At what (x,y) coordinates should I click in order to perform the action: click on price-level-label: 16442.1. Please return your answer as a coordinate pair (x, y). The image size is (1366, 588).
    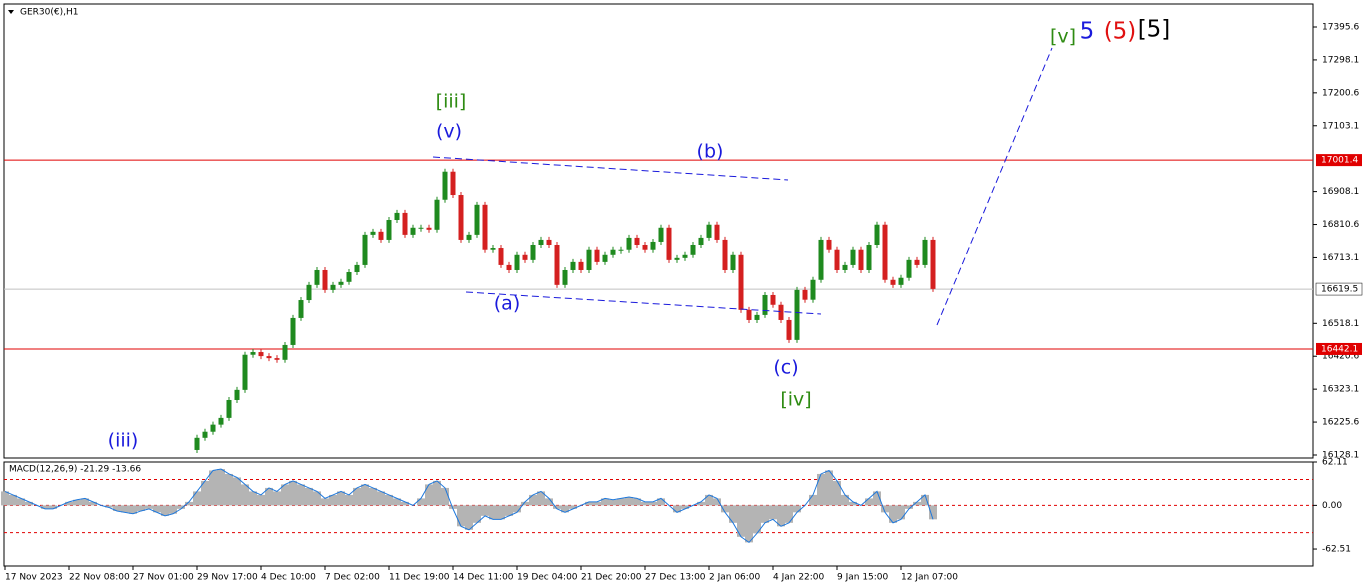
    Looking at the image, I should click on (1339, 349).